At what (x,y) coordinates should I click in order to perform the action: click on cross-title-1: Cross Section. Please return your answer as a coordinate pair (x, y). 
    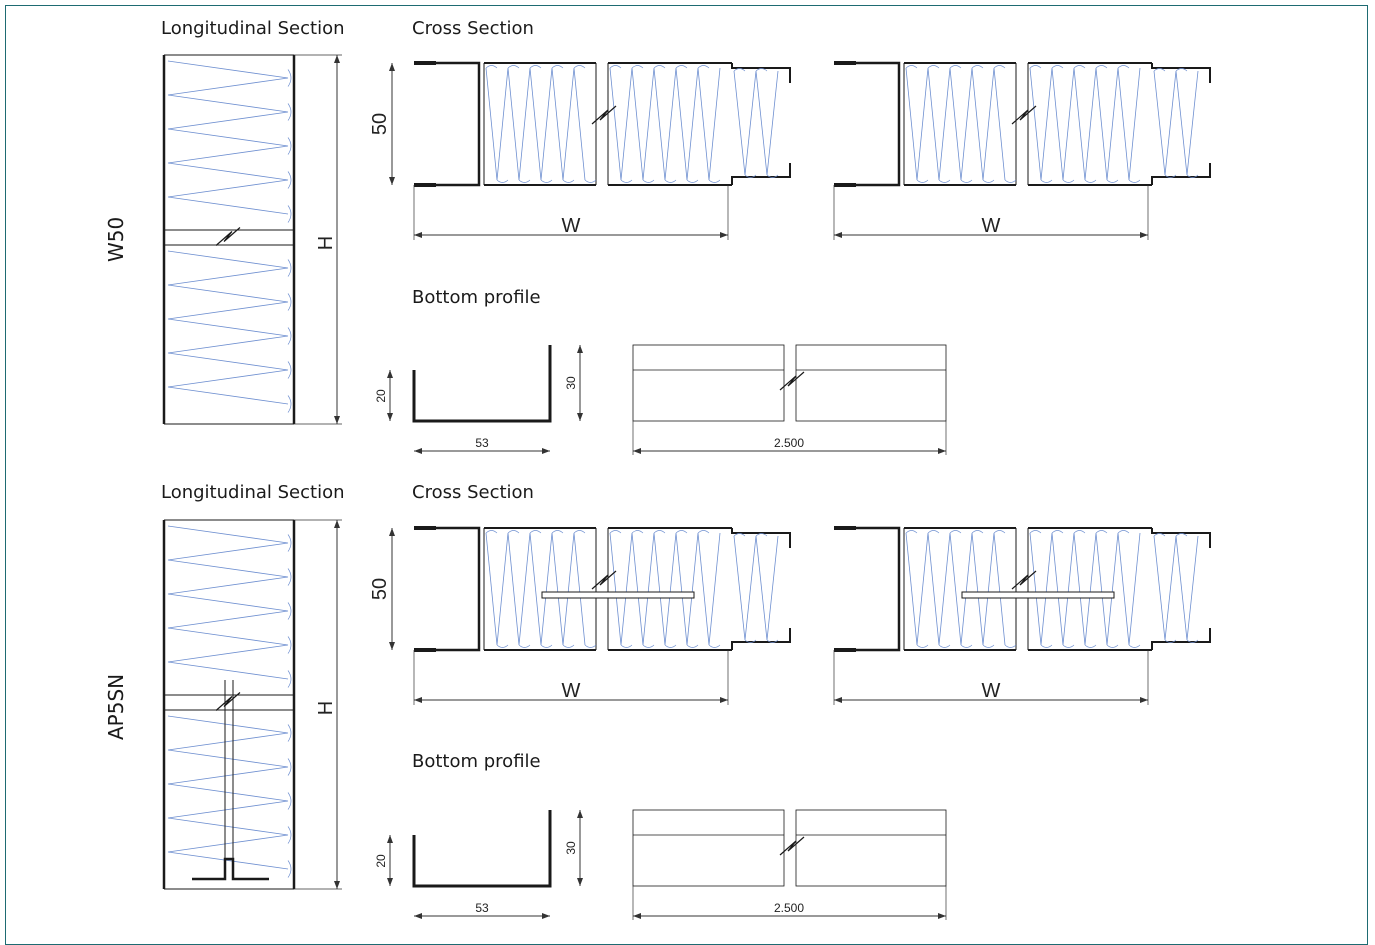
    Looking at the image, I should click on (473, 28).